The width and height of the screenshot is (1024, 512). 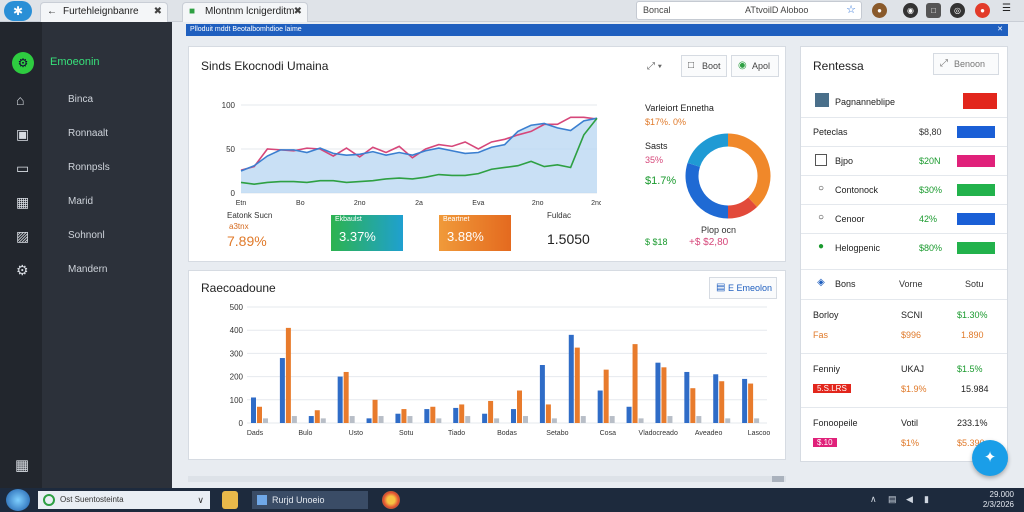 What do you see at coordinates (86, 203) in the screenshot?
I see `sidebar-item-location: ▦ Marid` at bounding box center [86, 203].